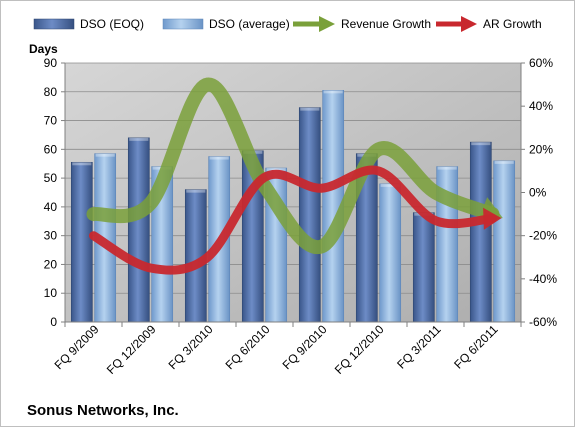  What do you see at coordinates (512, 24) in the screenshot?
I see `legend-label-ar-growth: AR Growth` at bounding box center [512, 24].